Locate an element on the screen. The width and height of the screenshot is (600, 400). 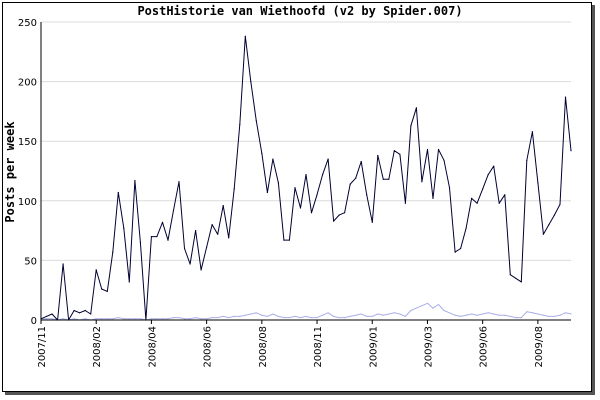
y-tick-label-100: 100 is located at coordinates (27, 202).